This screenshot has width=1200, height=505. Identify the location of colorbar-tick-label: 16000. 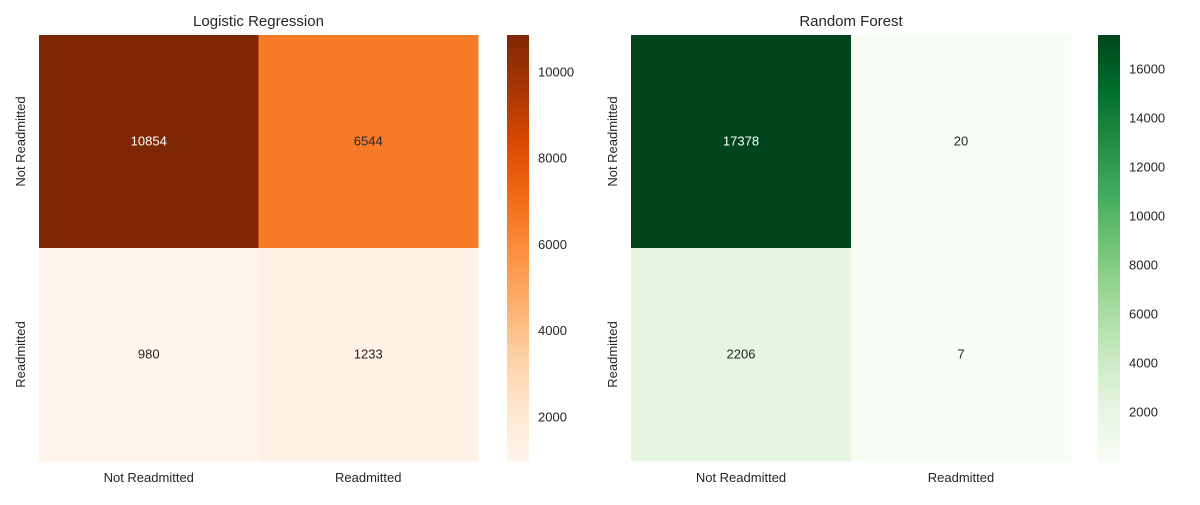
(1147, 68).